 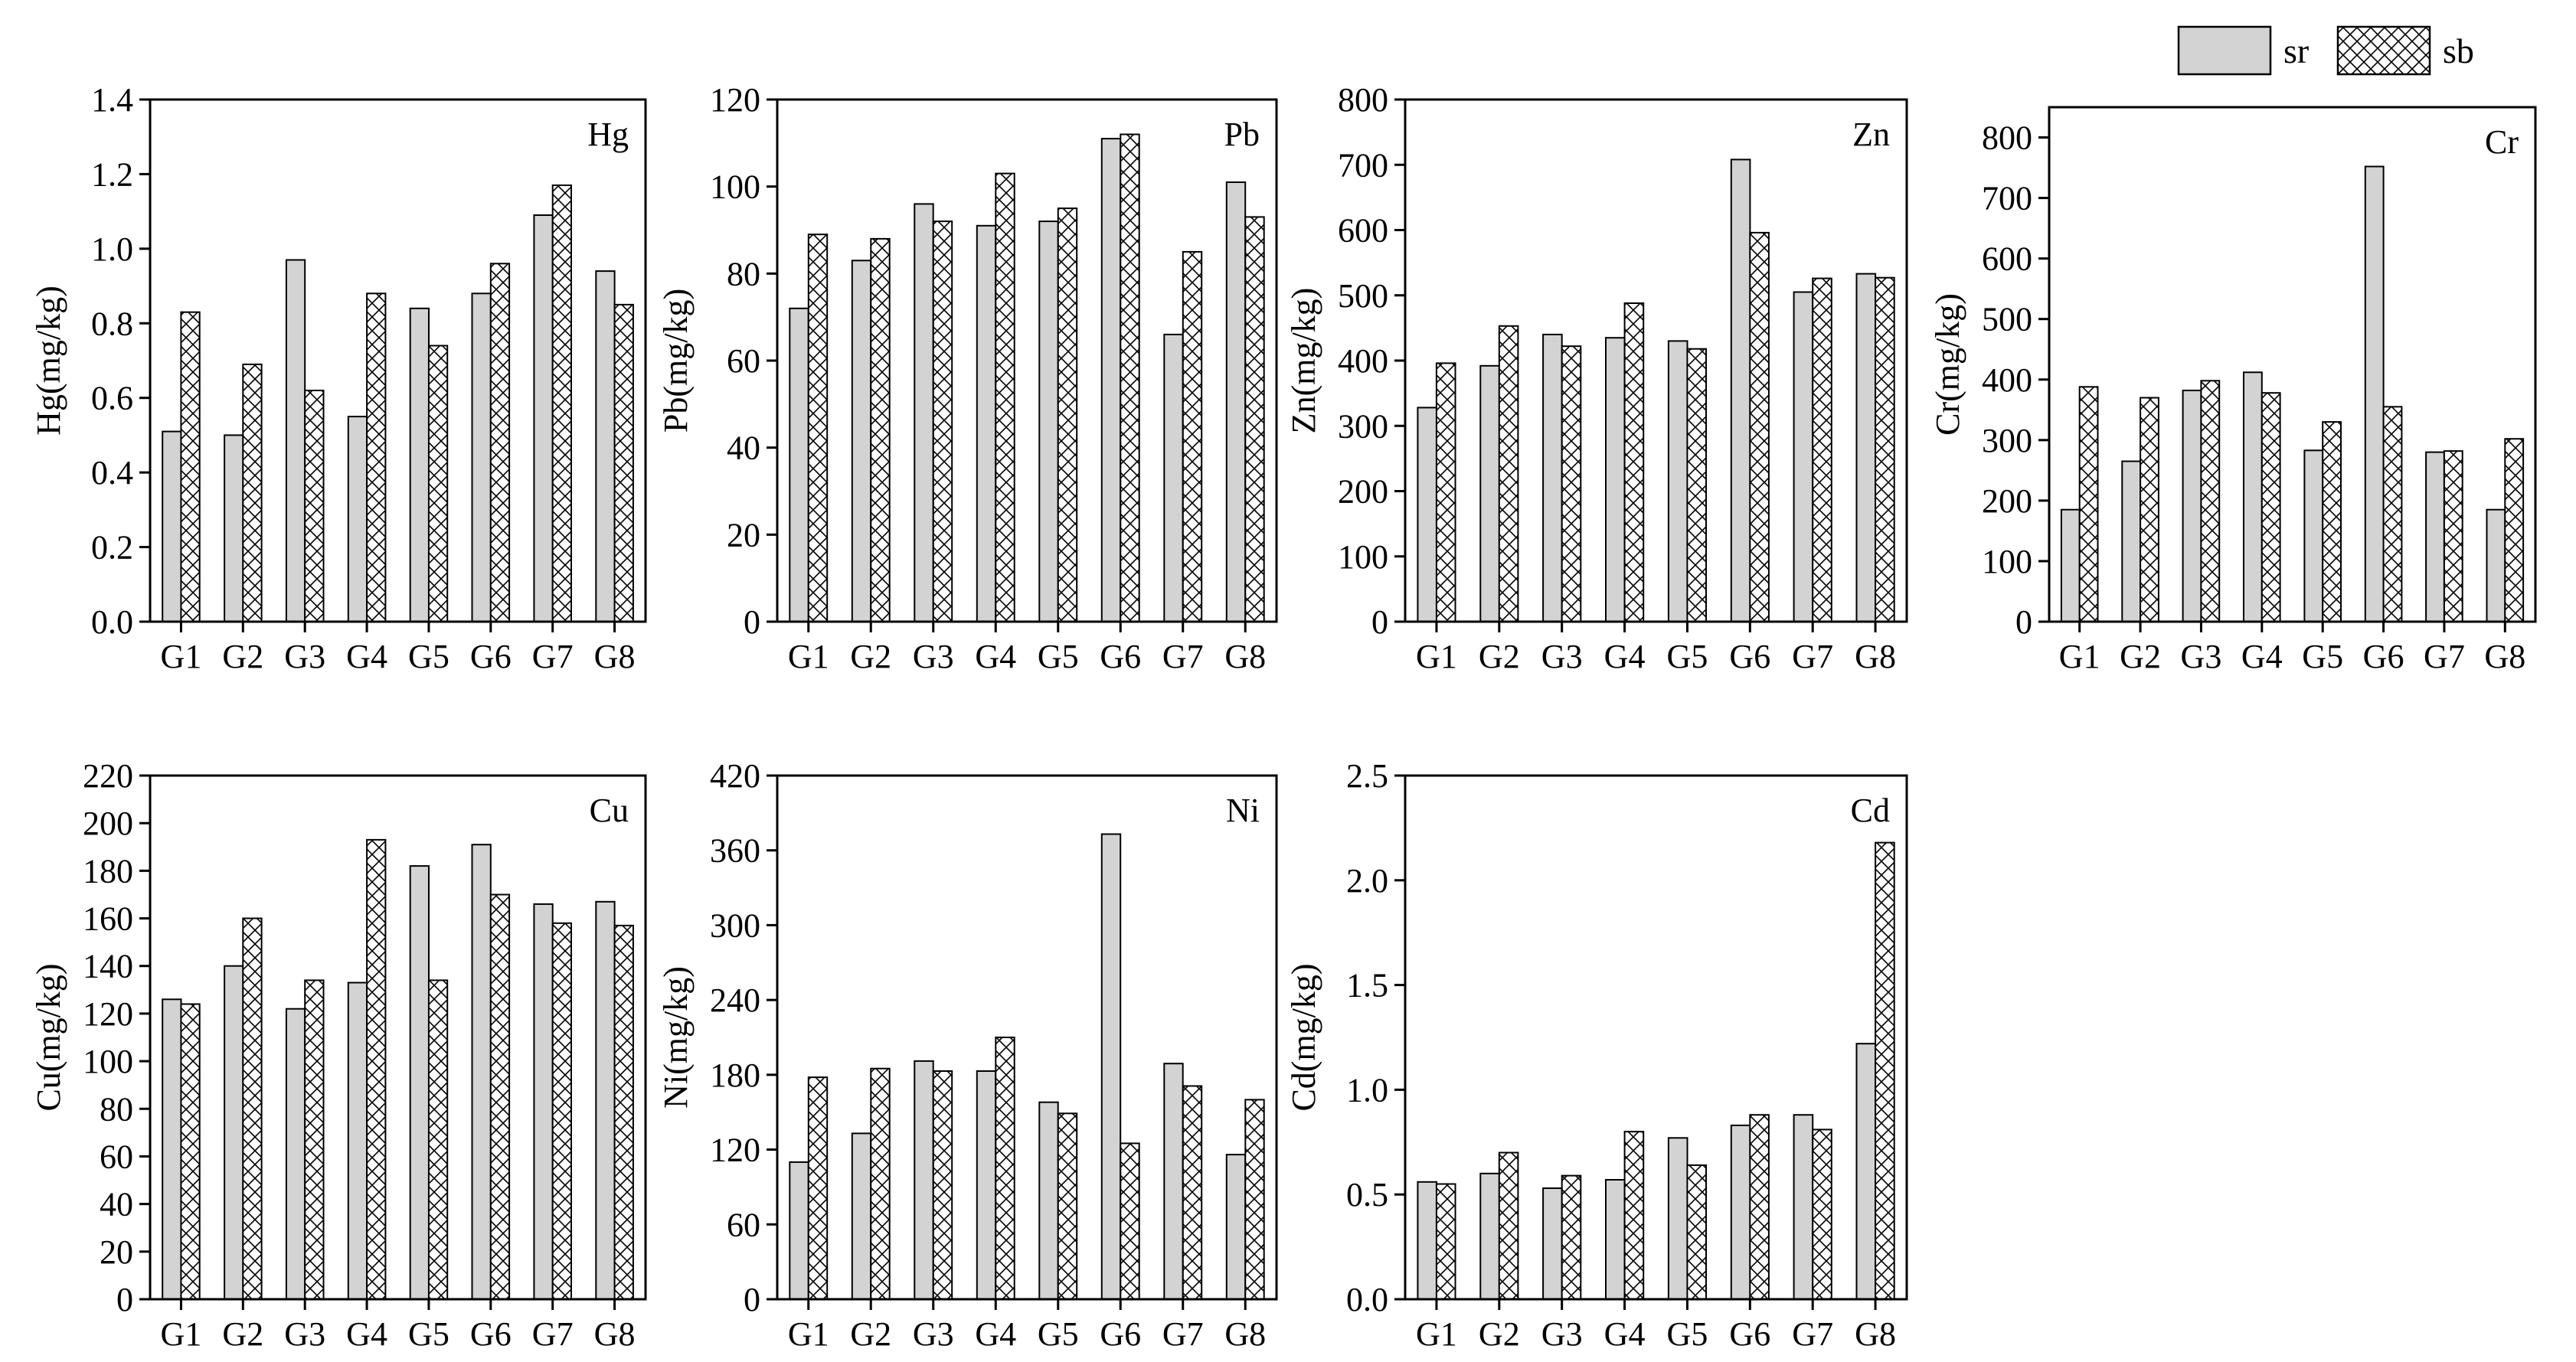 I want to click on panel-title-ni: Ni, so click(x=1243, y=811).